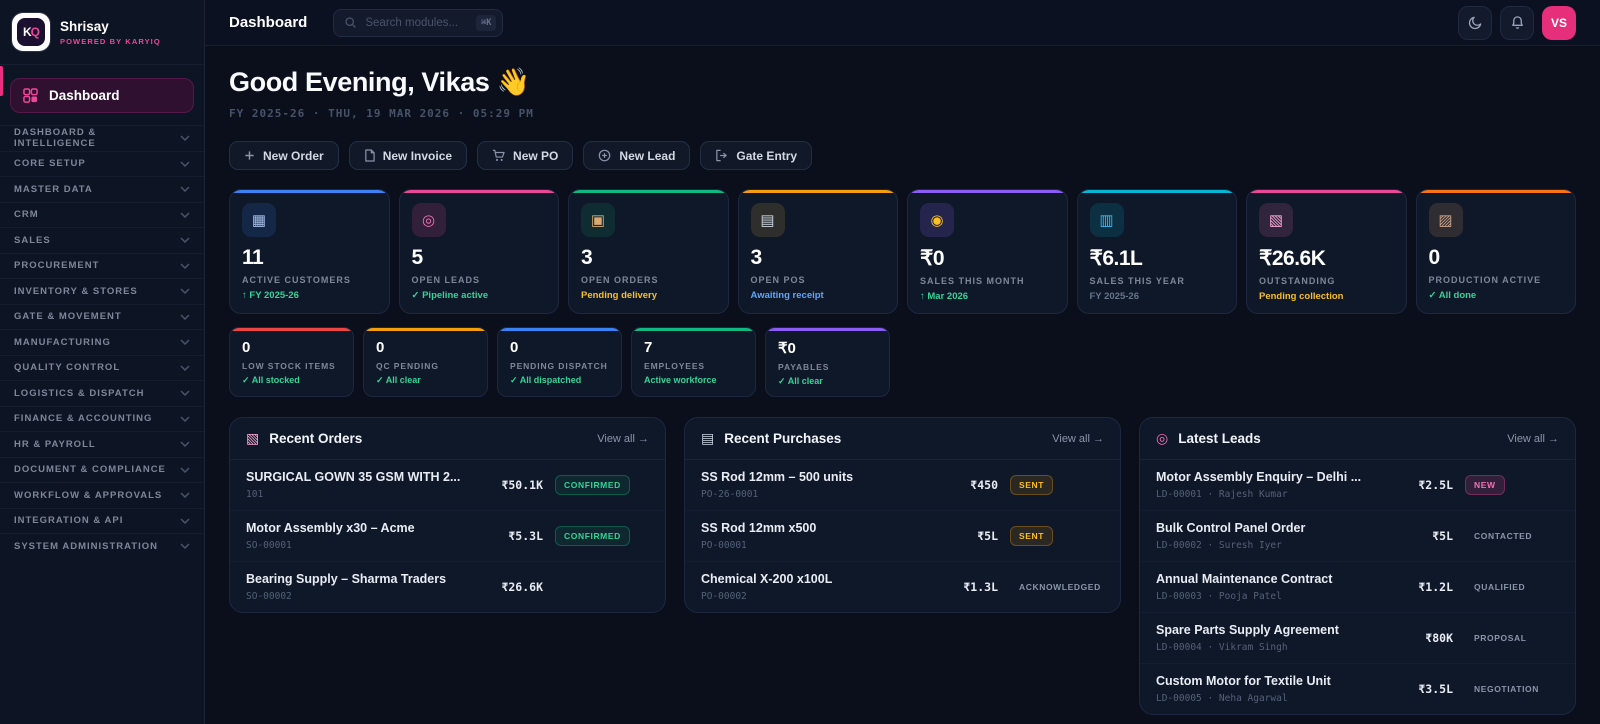  Describe the element at coordinates (68, 317) in the screenshot. I see `sidebar-section-label: GATE & MOVEMENT` at that location.